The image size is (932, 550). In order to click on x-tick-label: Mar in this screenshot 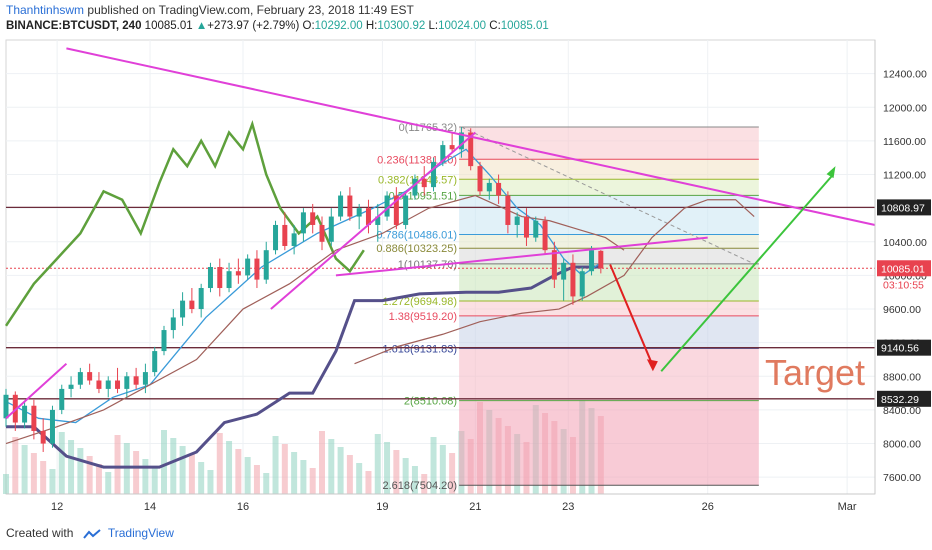, I will do `click(847, 507)`.